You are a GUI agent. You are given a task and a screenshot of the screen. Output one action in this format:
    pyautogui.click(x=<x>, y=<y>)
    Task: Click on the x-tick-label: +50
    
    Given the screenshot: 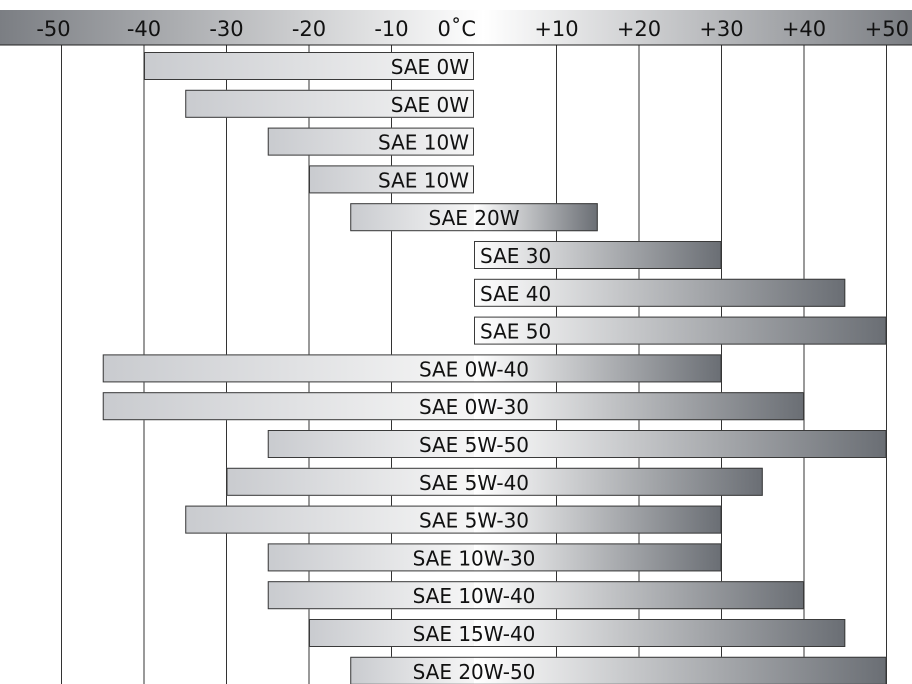 What is the action you would take?
    pyautogui.click(x=887, y=29)
    